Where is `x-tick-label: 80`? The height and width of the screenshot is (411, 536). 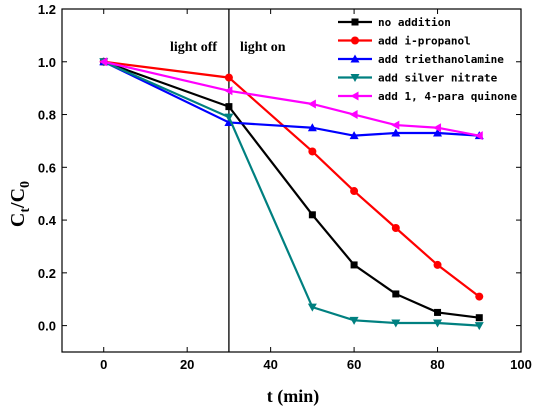
x-tick-label: 80 is located at coordinates (437, 364).